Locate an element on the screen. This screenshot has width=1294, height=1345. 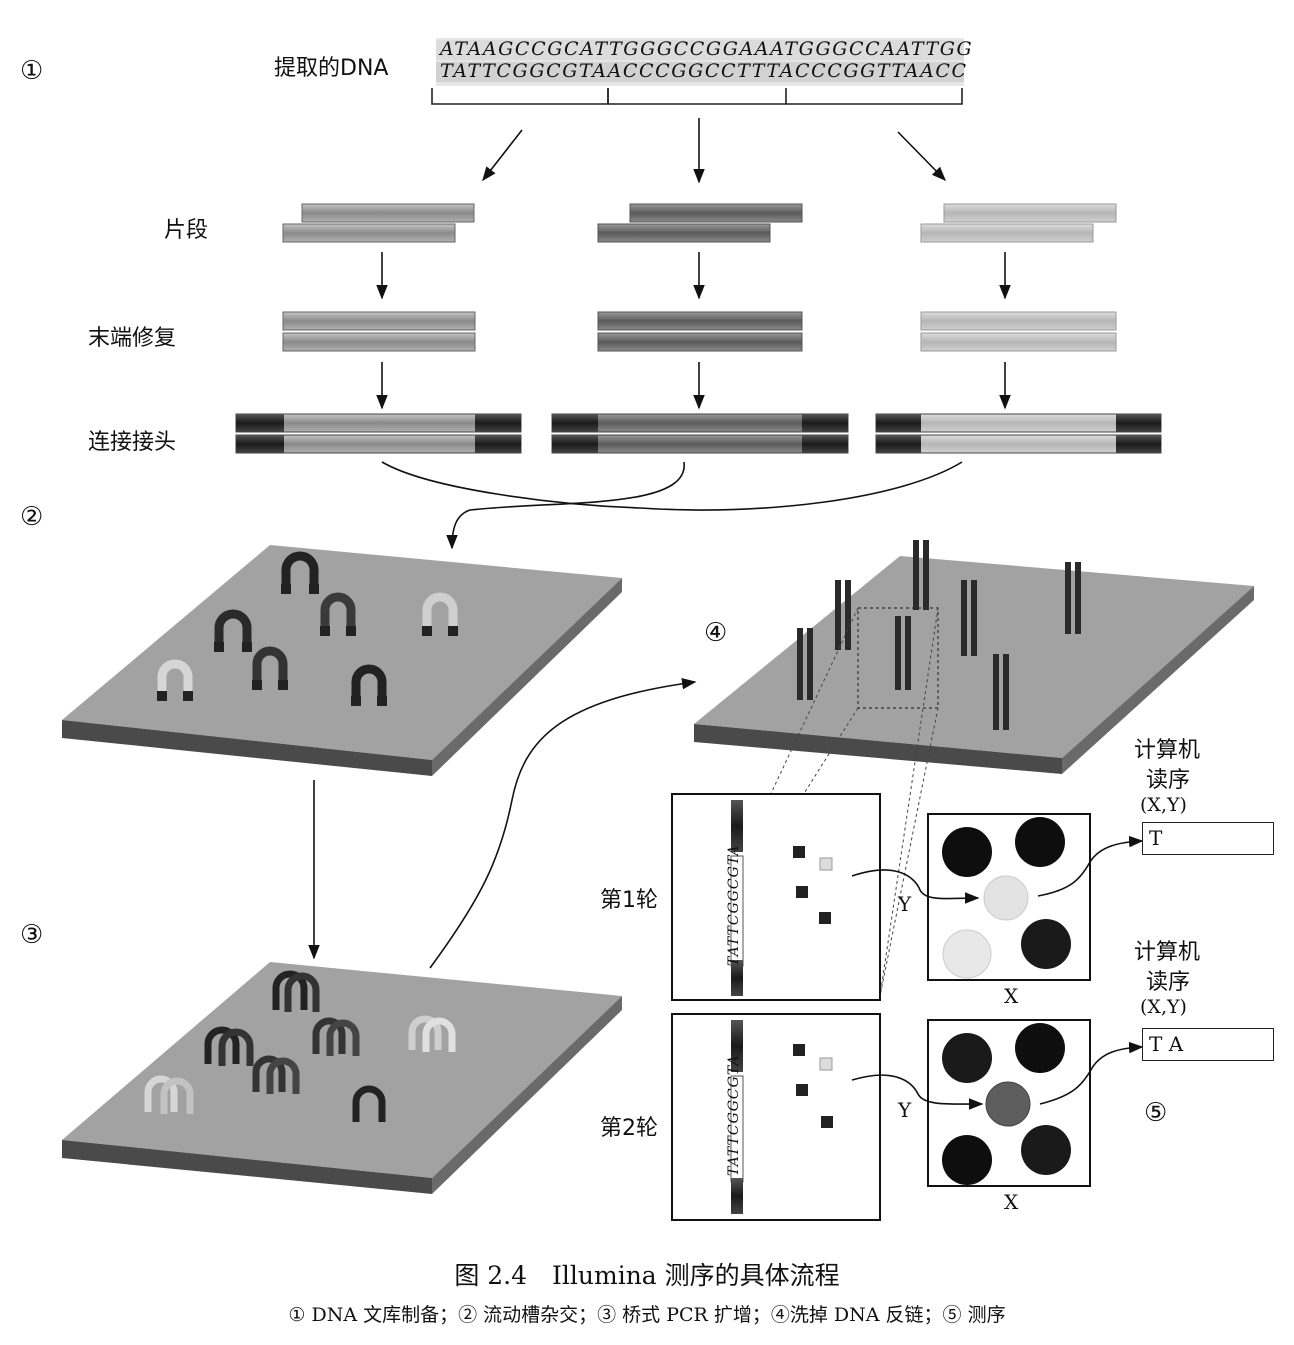
readout-title-1-line1: 计算机 is located at coordinates (1167, 750).